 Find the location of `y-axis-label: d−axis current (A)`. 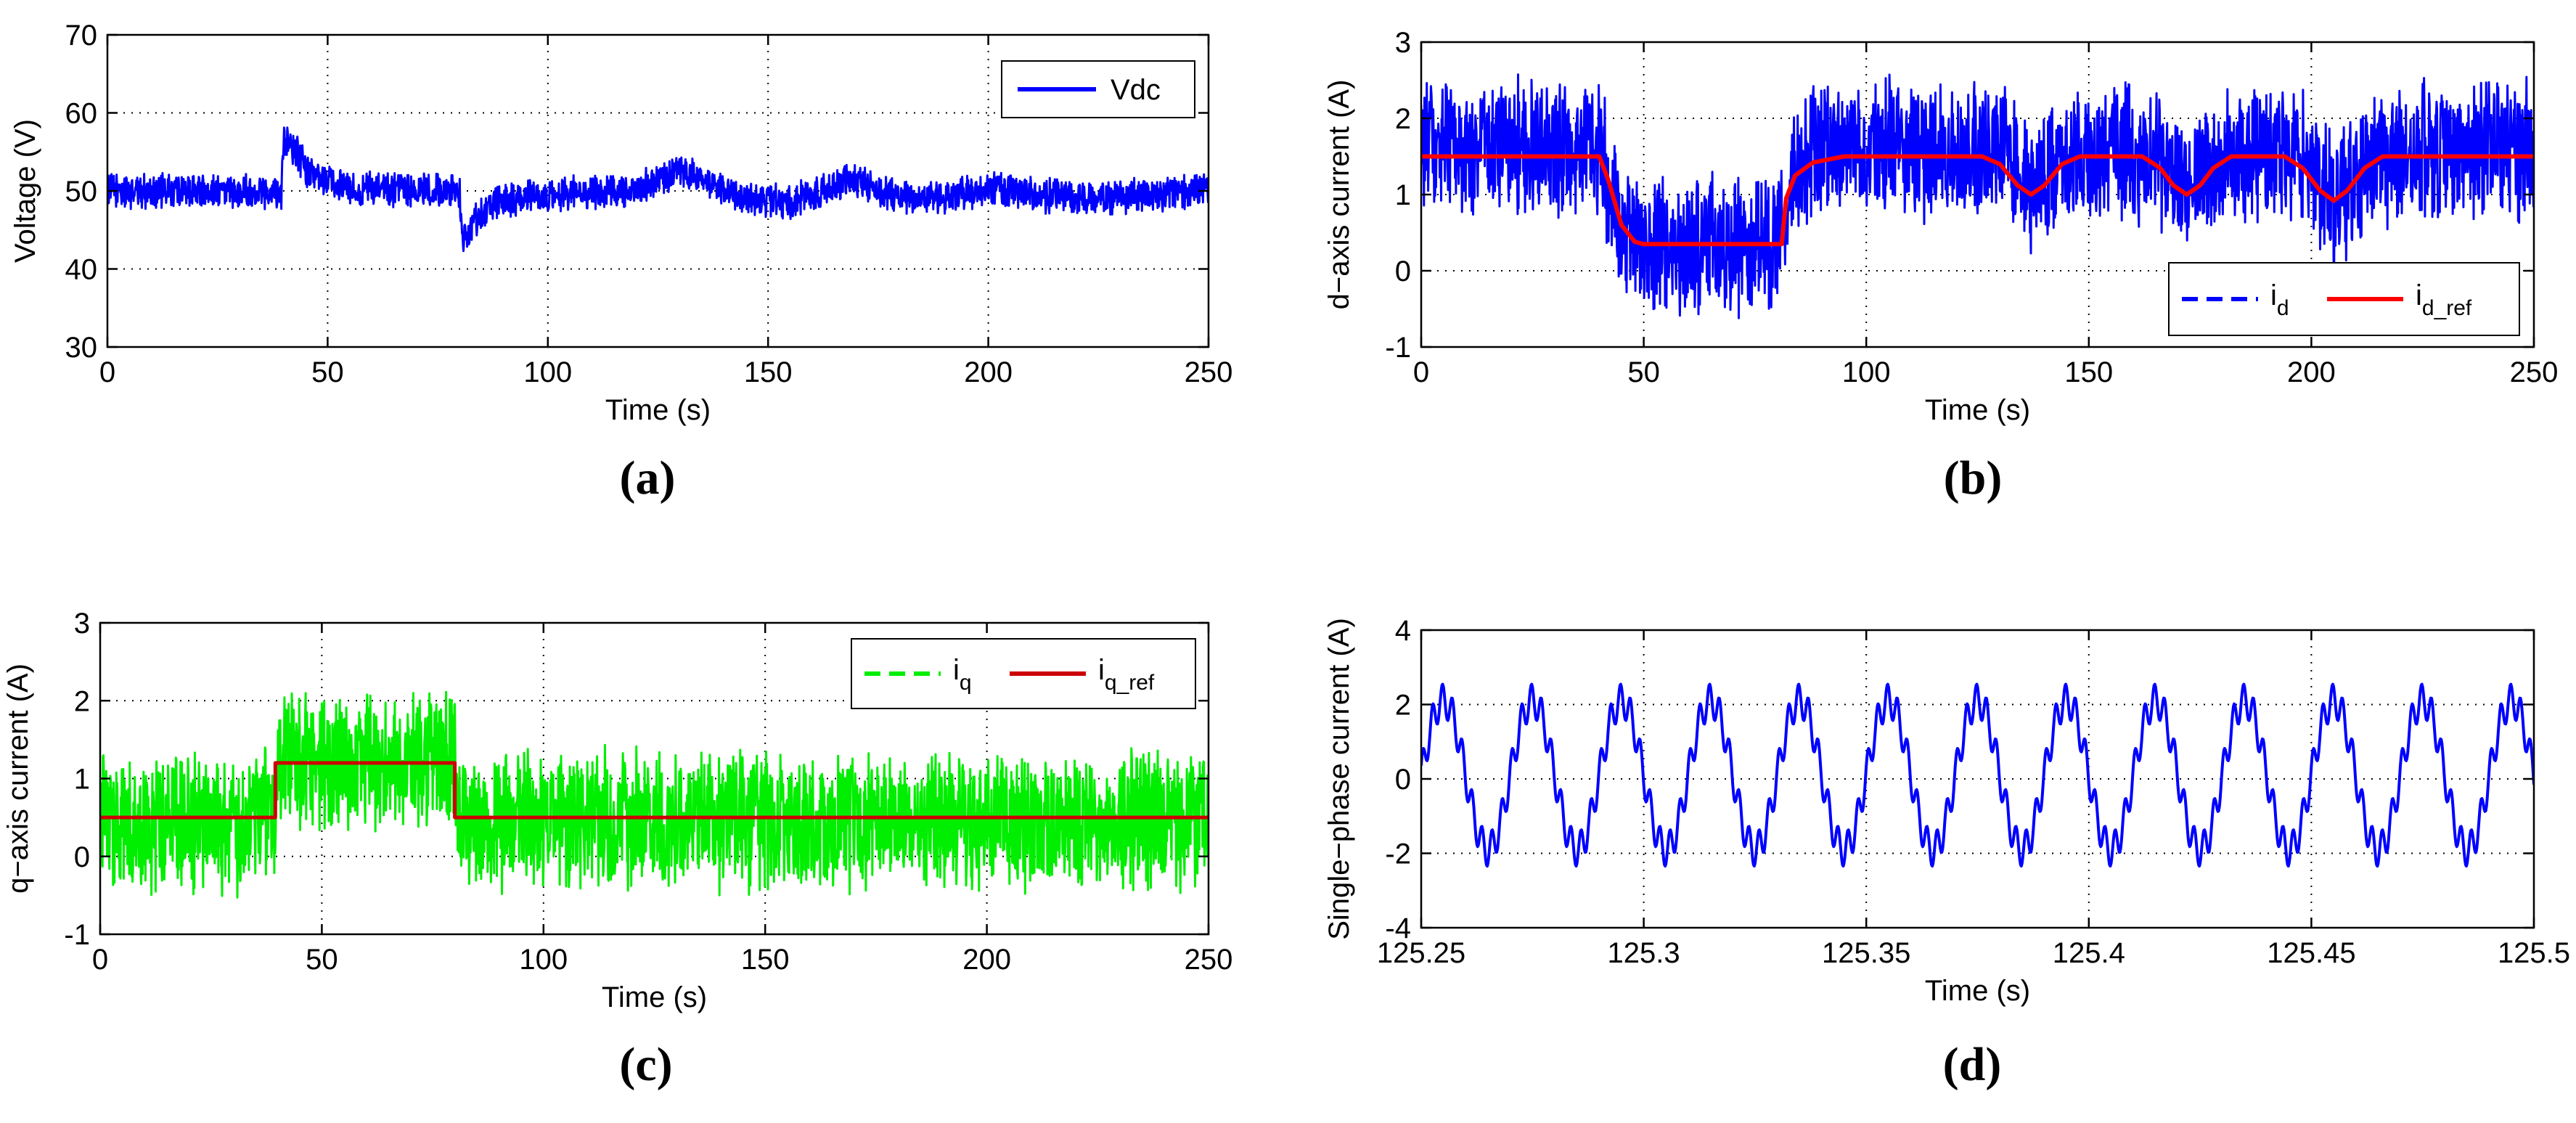

y-axis-label: d−axis current (A) is located at coordinates (1339, 195).